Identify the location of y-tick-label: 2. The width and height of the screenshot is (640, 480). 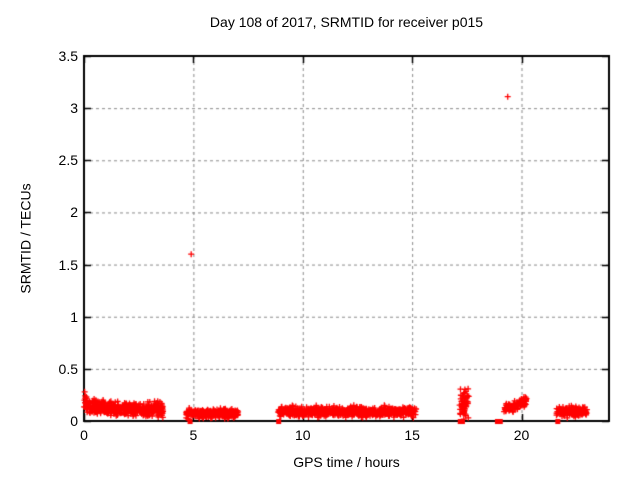
(74, 212).